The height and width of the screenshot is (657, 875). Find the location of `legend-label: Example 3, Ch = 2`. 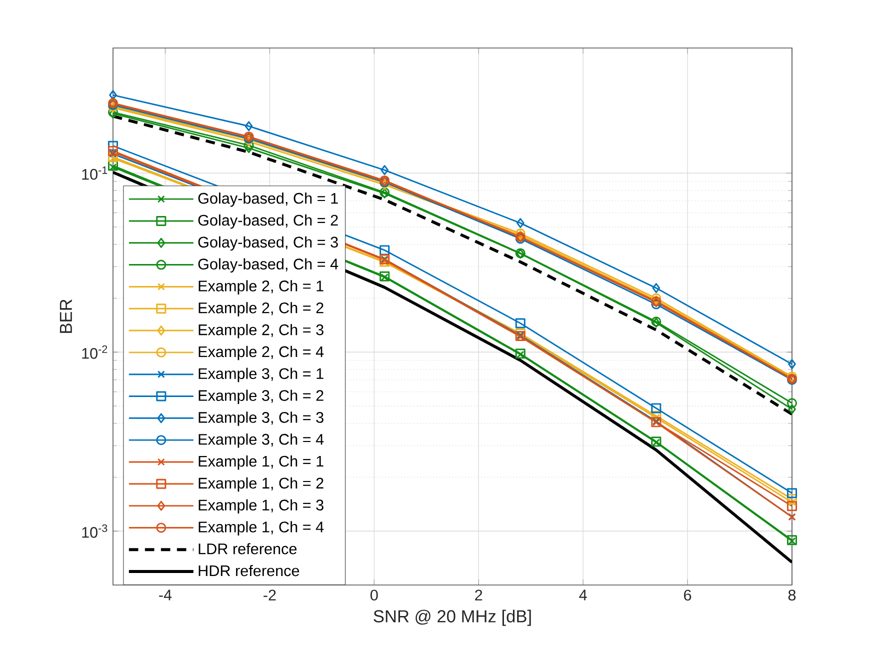

legend-label: Example 3, Ch = 2 is located at coordinates (261, 397).